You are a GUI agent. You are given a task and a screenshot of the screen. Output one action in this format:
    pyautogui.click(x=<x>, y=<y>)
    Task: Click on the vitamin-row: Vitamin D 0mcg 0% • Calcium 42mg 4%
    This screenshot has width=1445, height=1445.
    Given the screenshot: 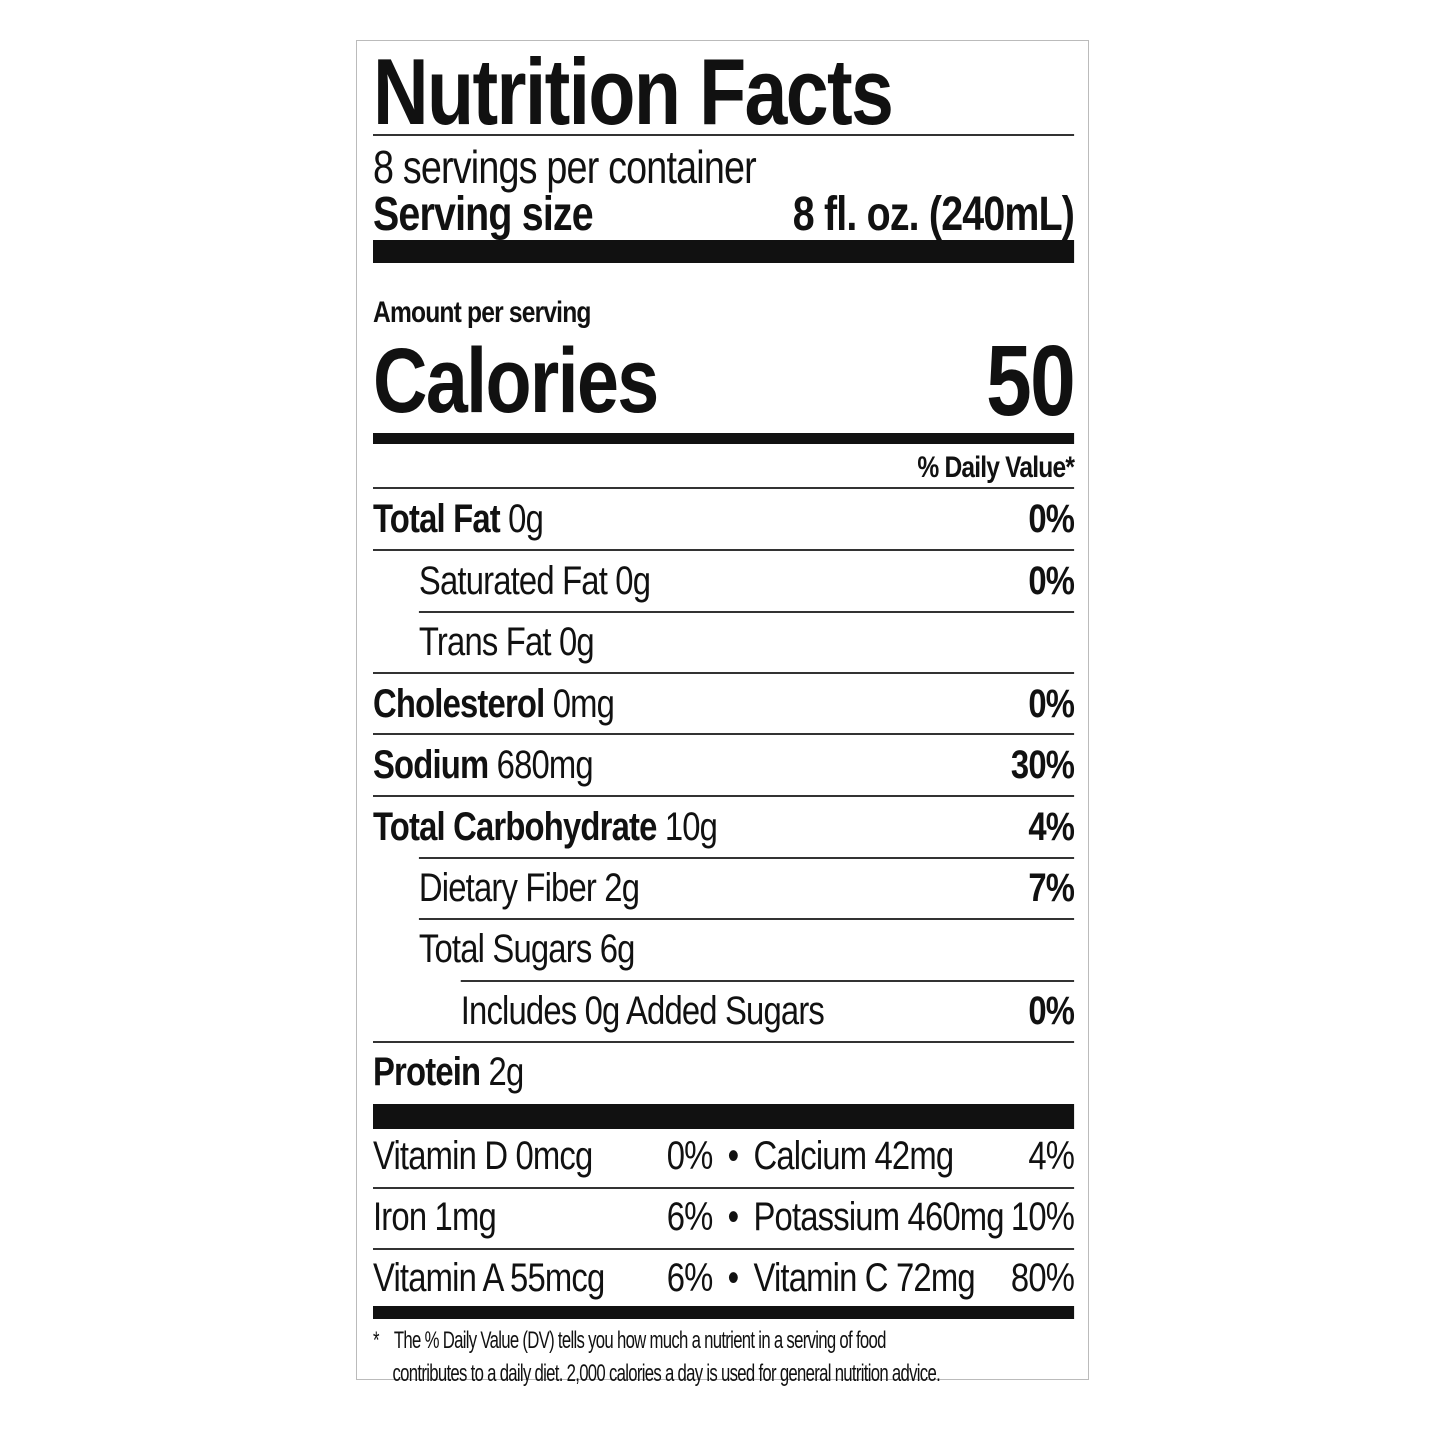 What is the action you would take?
    pyautogui.click(x=724, y=1156)
    